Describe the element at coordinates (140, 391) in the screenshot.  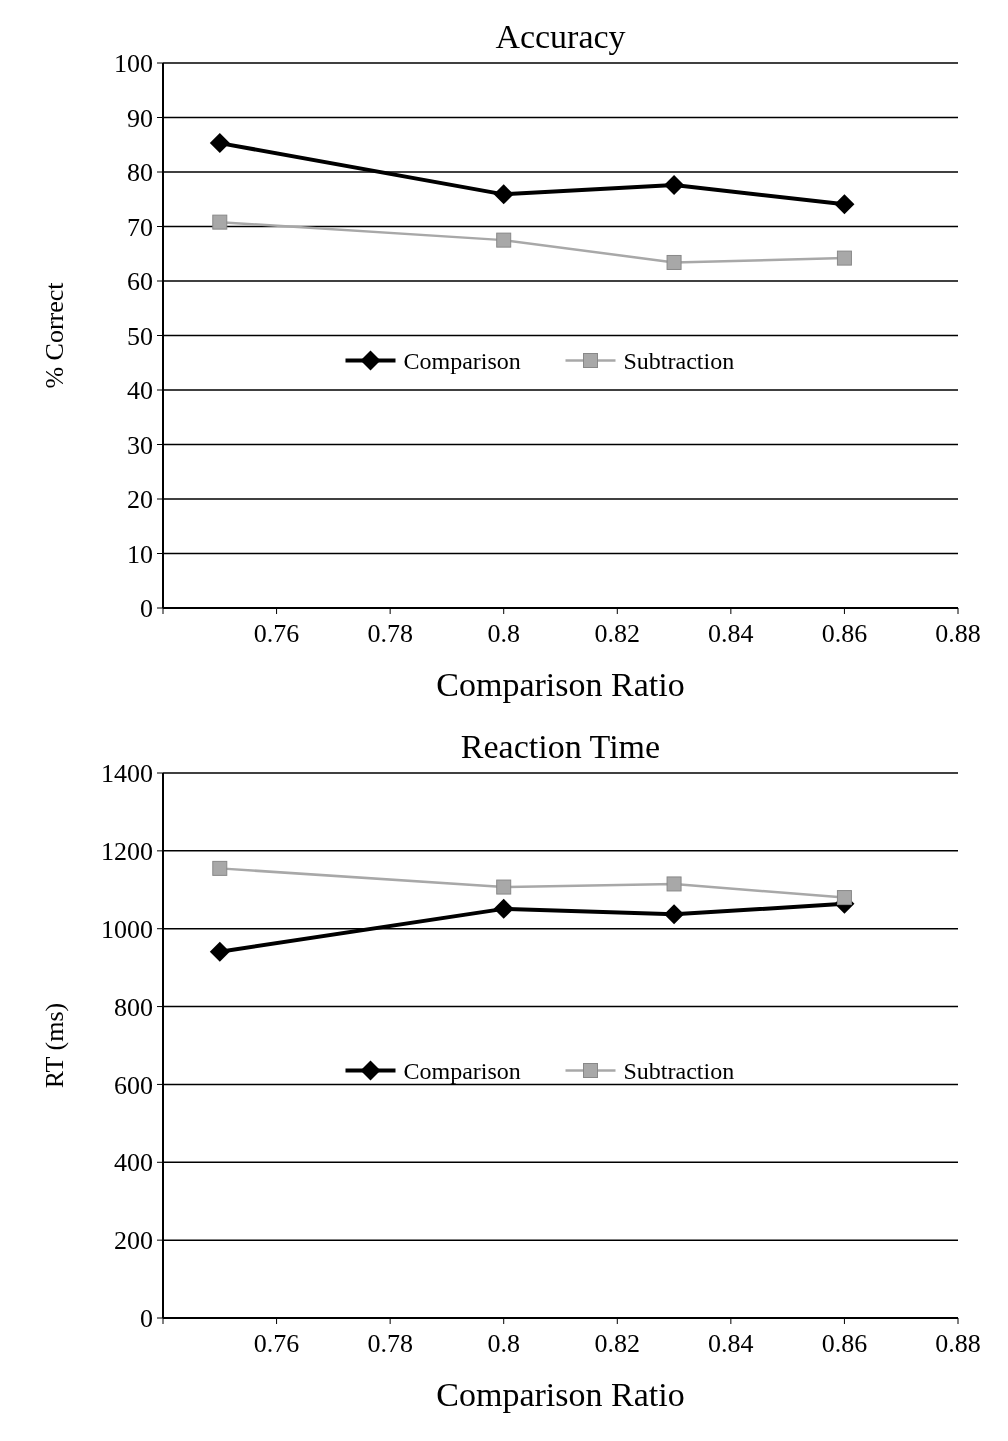
I see `y-tick-label: 40` at that location.